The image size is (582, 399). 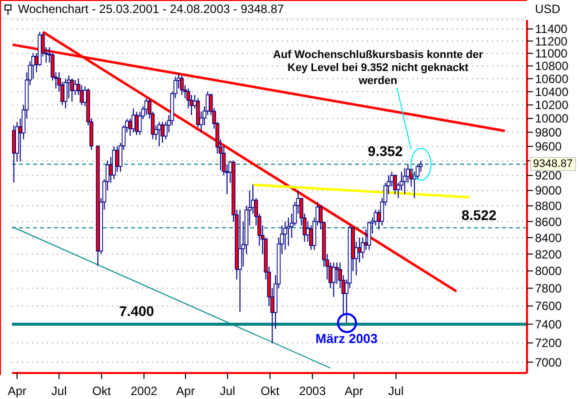 I want to click on y-tick-label: 8600, so click(x=548, y=221).